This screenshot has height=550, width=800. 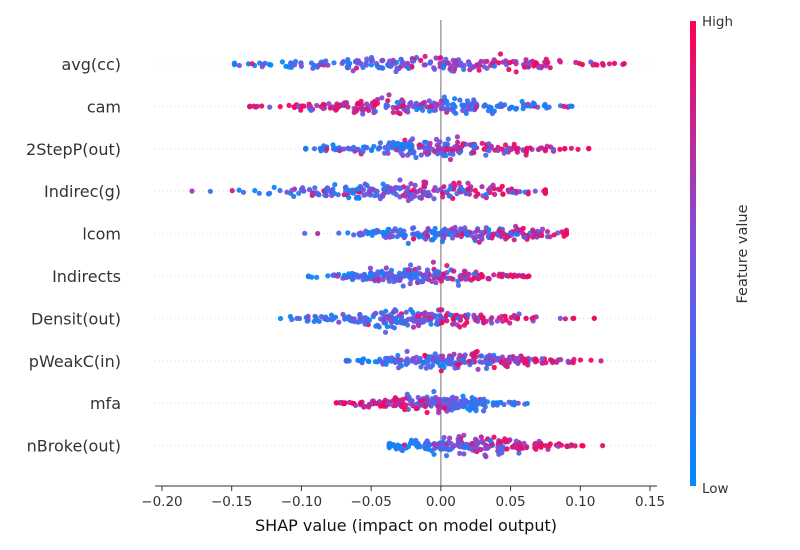 What do you see at coordinates (693, 253) in the screenshot?
I see `colorbar-gradient` at bounding box center [693, 253].